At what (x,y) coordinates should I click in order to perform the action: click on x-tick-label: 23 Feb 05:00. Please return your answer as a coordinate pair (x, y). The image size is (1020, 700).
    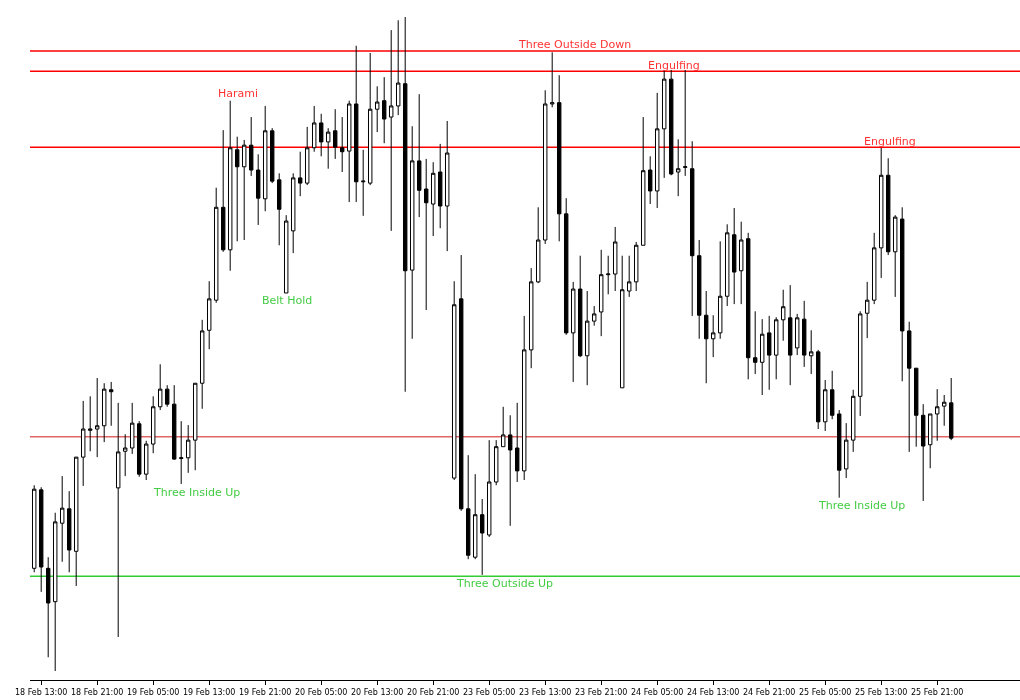
    Looking at the image, I should click on (489, 692).